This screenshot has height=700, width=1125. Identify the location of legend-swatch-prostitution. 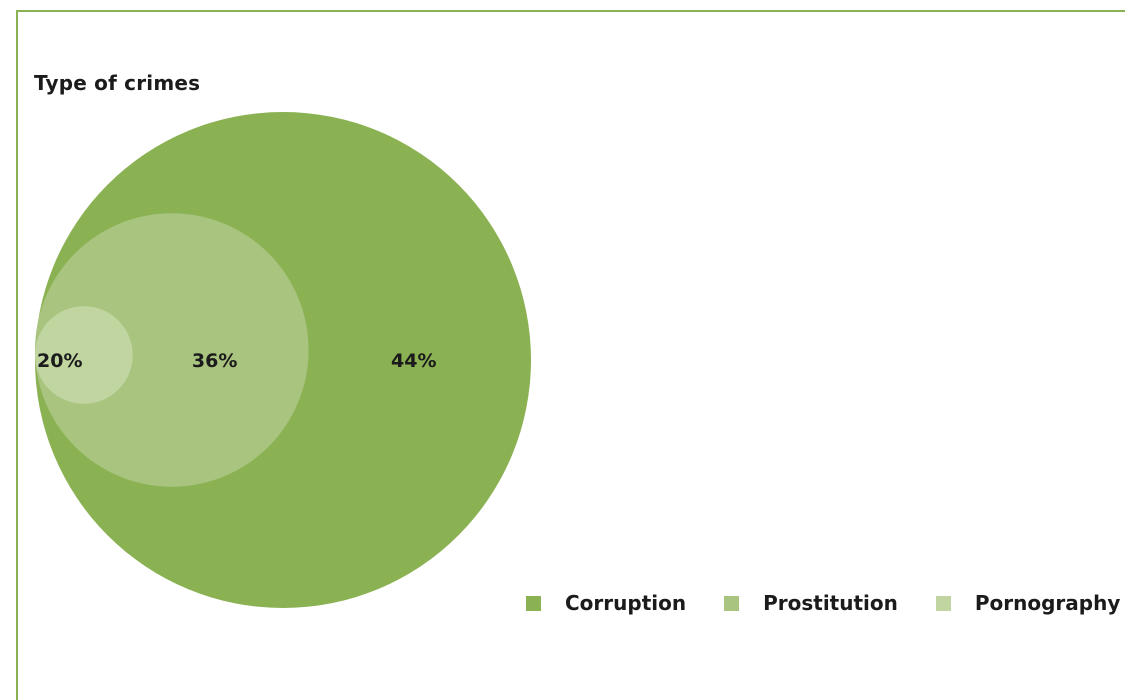
(732, 603).